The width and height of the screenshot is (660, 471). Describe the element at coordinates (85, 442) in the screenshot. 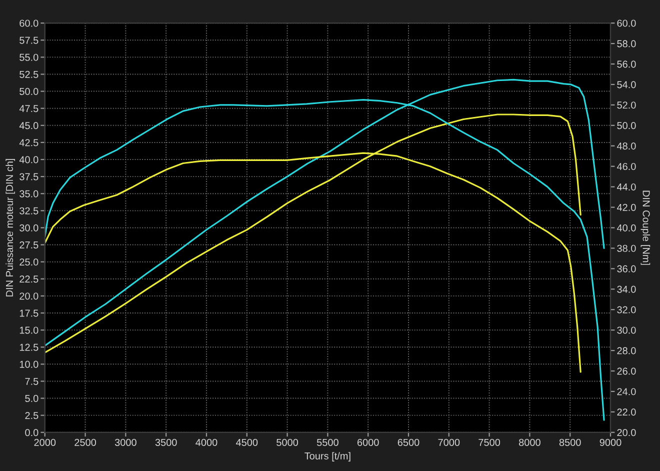

I see `x-tick-label: 2500` at that location.